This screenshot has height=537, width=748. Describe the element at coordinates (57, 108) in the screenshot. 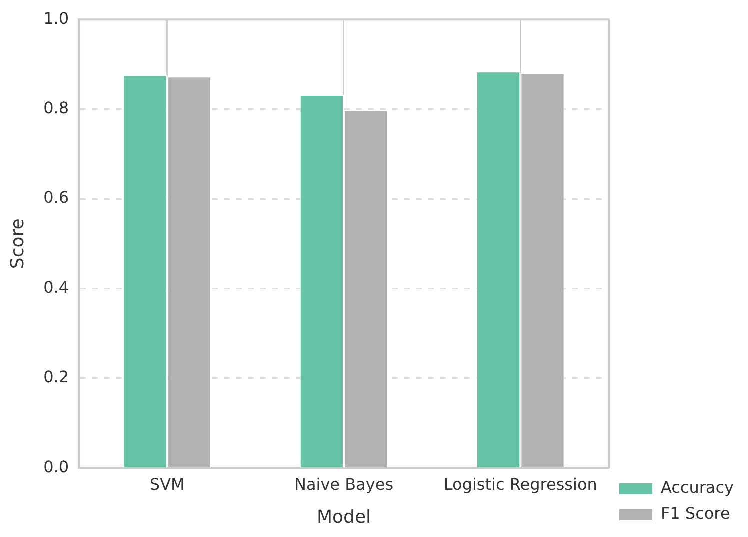

I see `y-tick-label: 0.8` at that location.